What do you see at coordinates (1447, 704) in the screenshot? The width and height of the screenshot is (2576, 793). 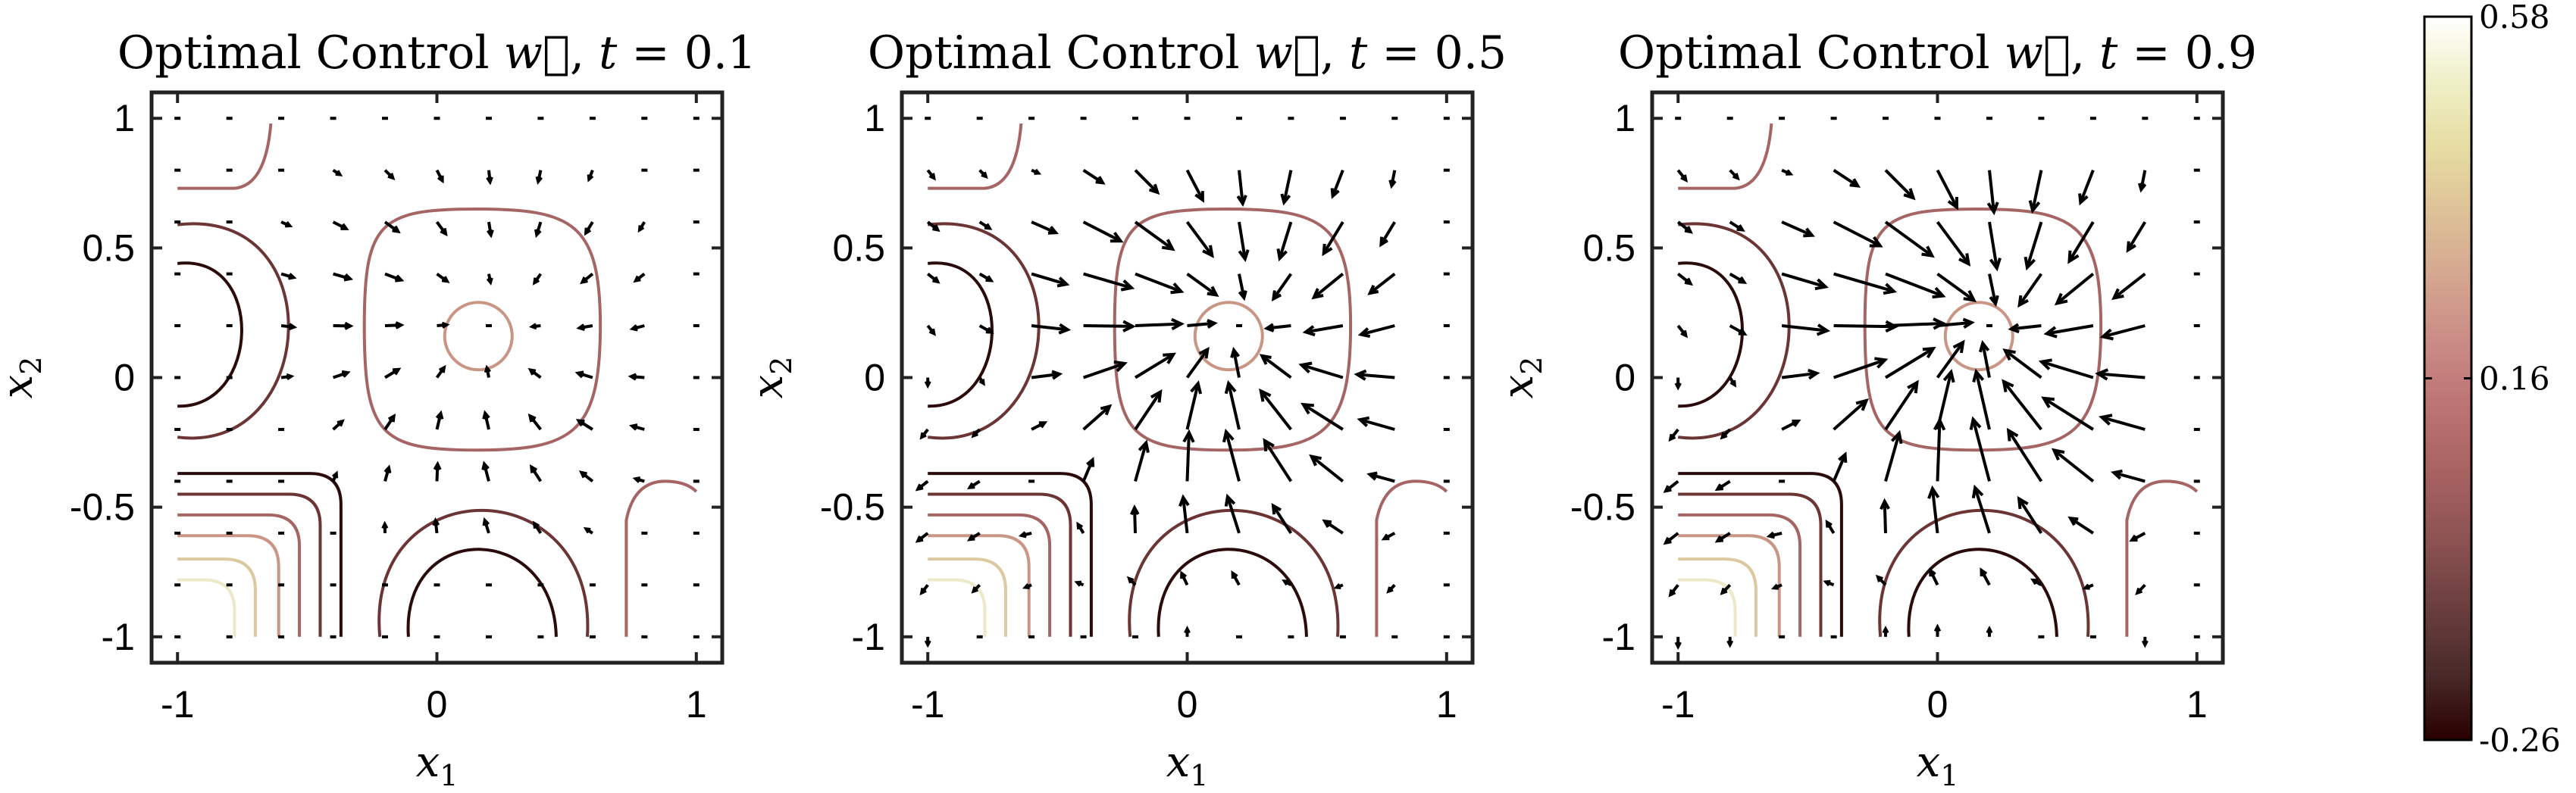 I see `x-tick-label: 1` at bounding box center [1447, 704].